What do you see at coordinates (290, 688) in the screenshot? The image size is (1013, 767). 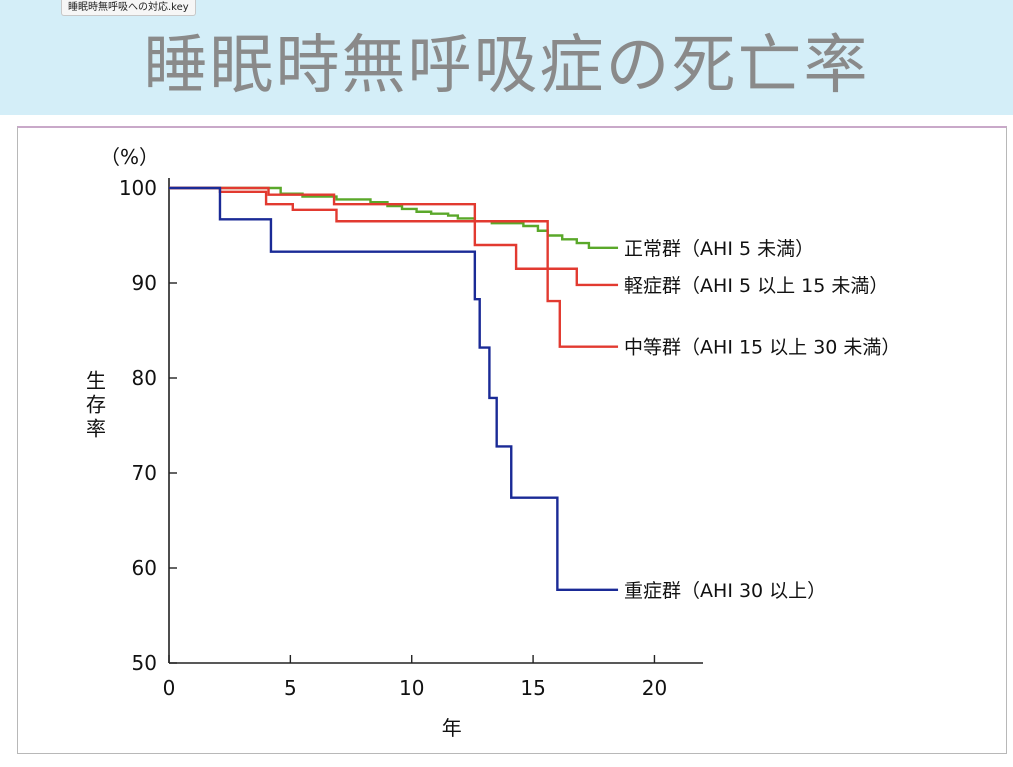 I see `x-tick-label: 5` at bounding box center [290, 688].